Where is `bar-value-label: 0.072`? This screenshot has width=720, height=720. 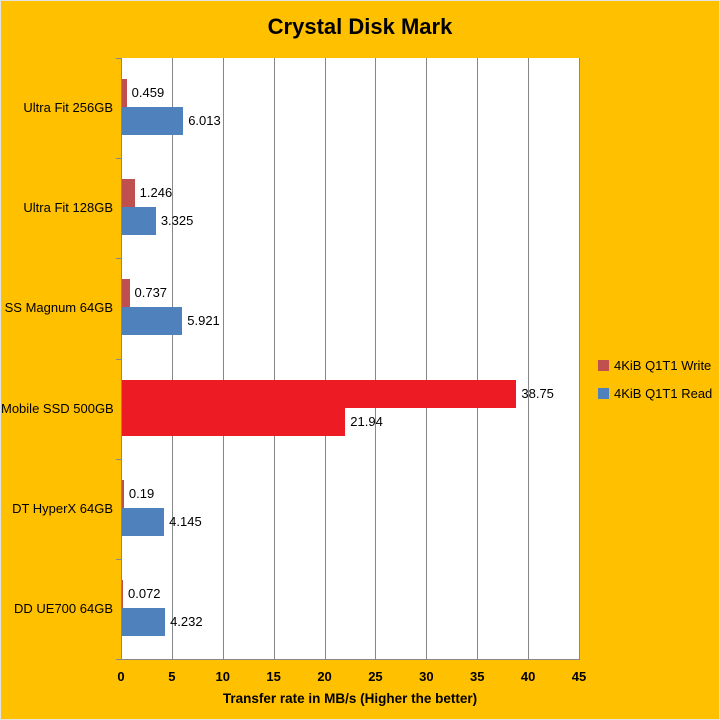 bar-value-label: 0.072 is located at coordinates (144, 593).